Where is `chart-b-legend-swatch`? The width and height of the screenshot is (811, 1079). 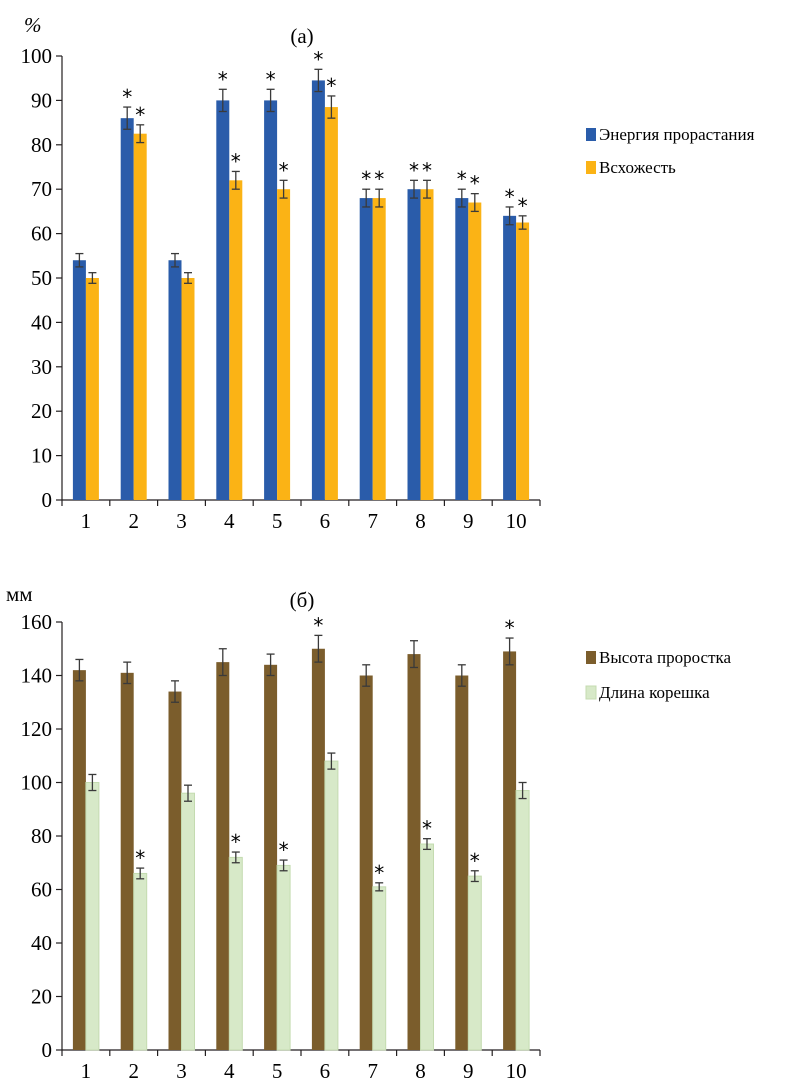 chart-b-legend-swatch is located at coordinates (591, 657).